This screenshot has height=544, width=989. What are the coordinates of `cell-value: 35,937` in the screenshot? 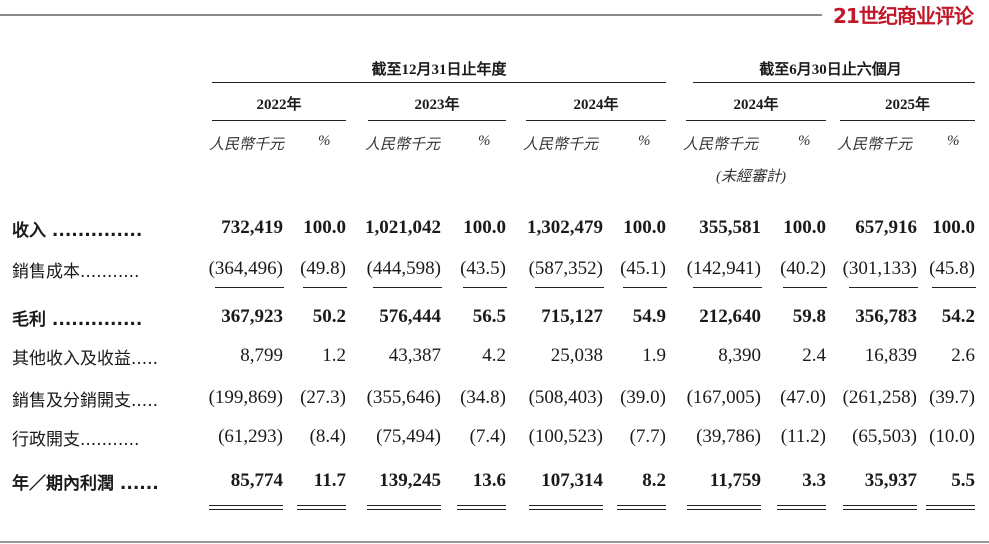 It's located at (890, 480).